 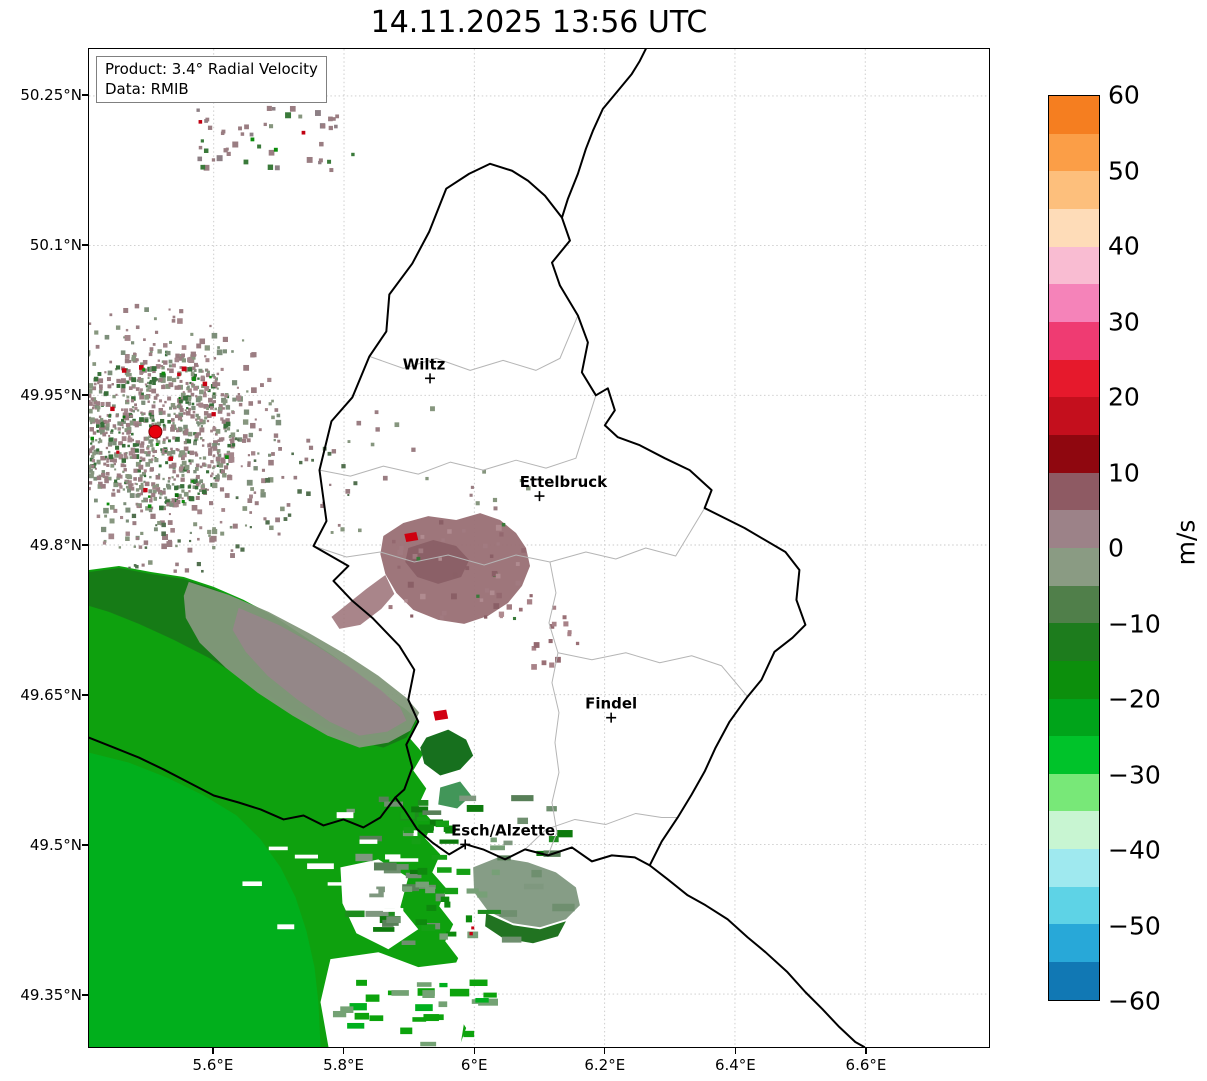 I want to click on colorbar-gradient, so click(x=1074, y=548).